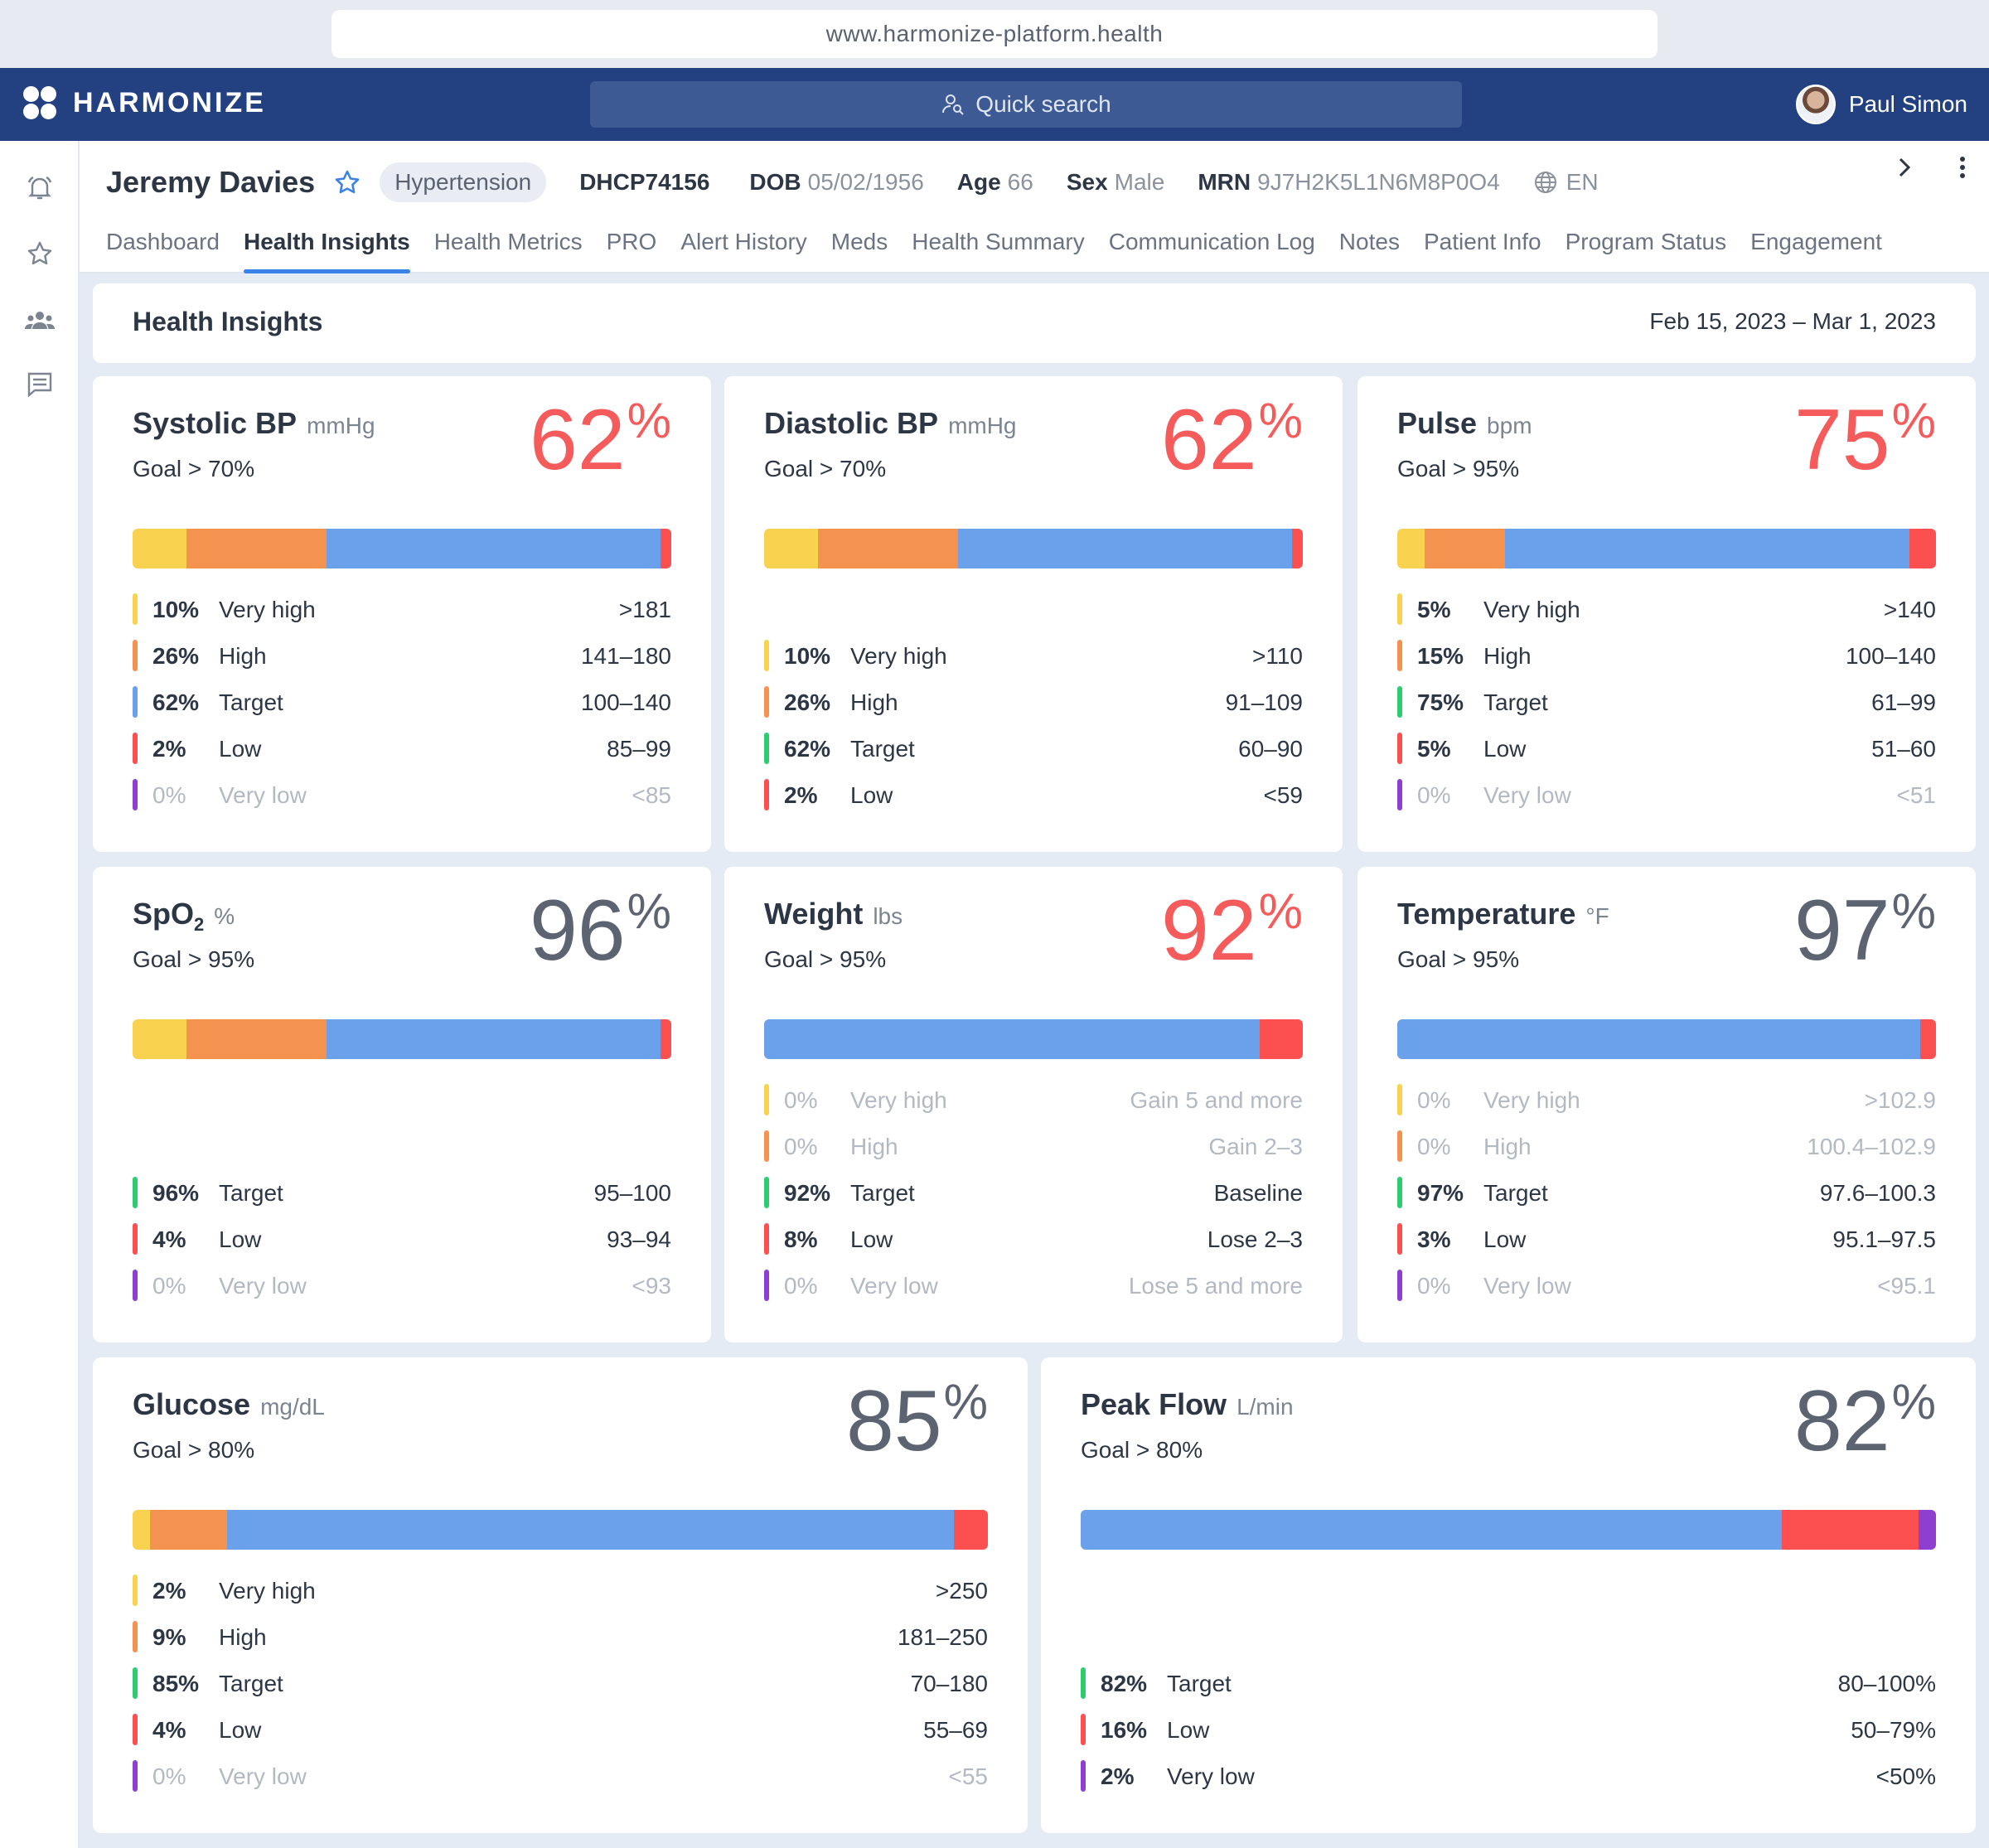  Describe the element at coordinates (228, 321) in the screenshot. I see `insights-title: Health Insights` at that location.